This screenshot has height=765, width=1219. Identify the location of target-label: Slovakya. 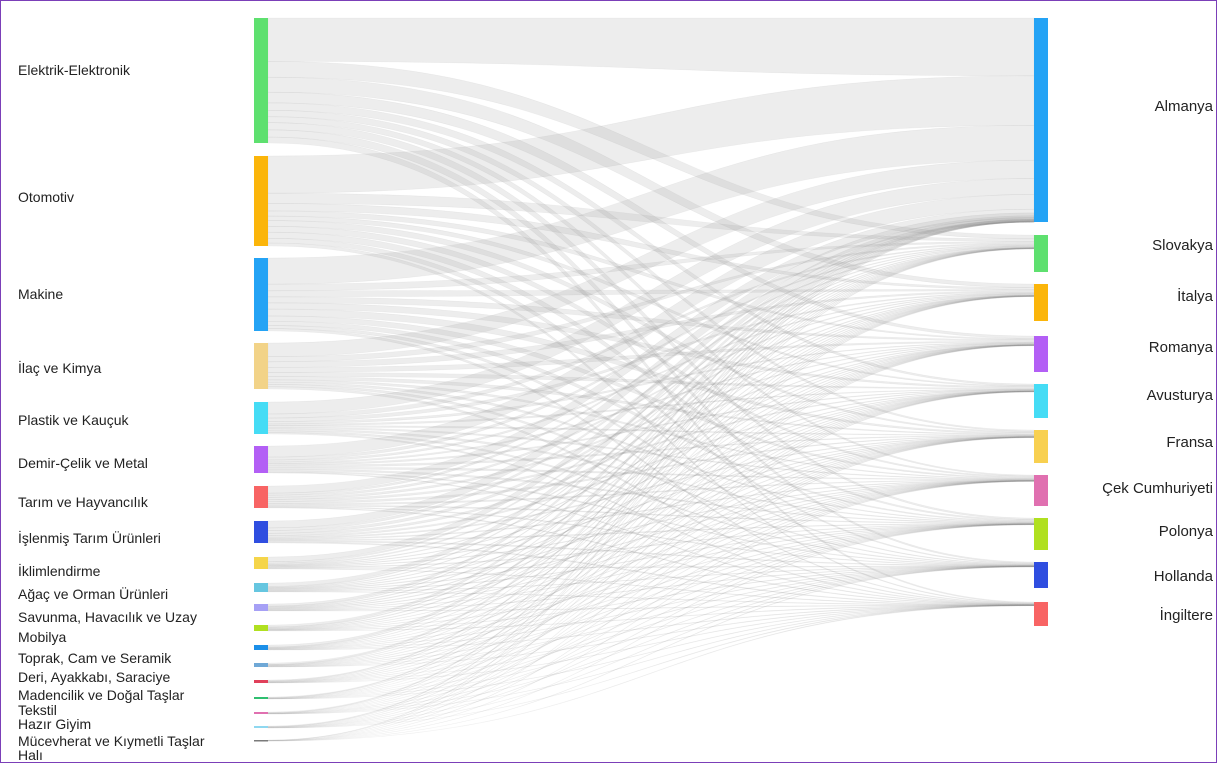
(1182, 245).